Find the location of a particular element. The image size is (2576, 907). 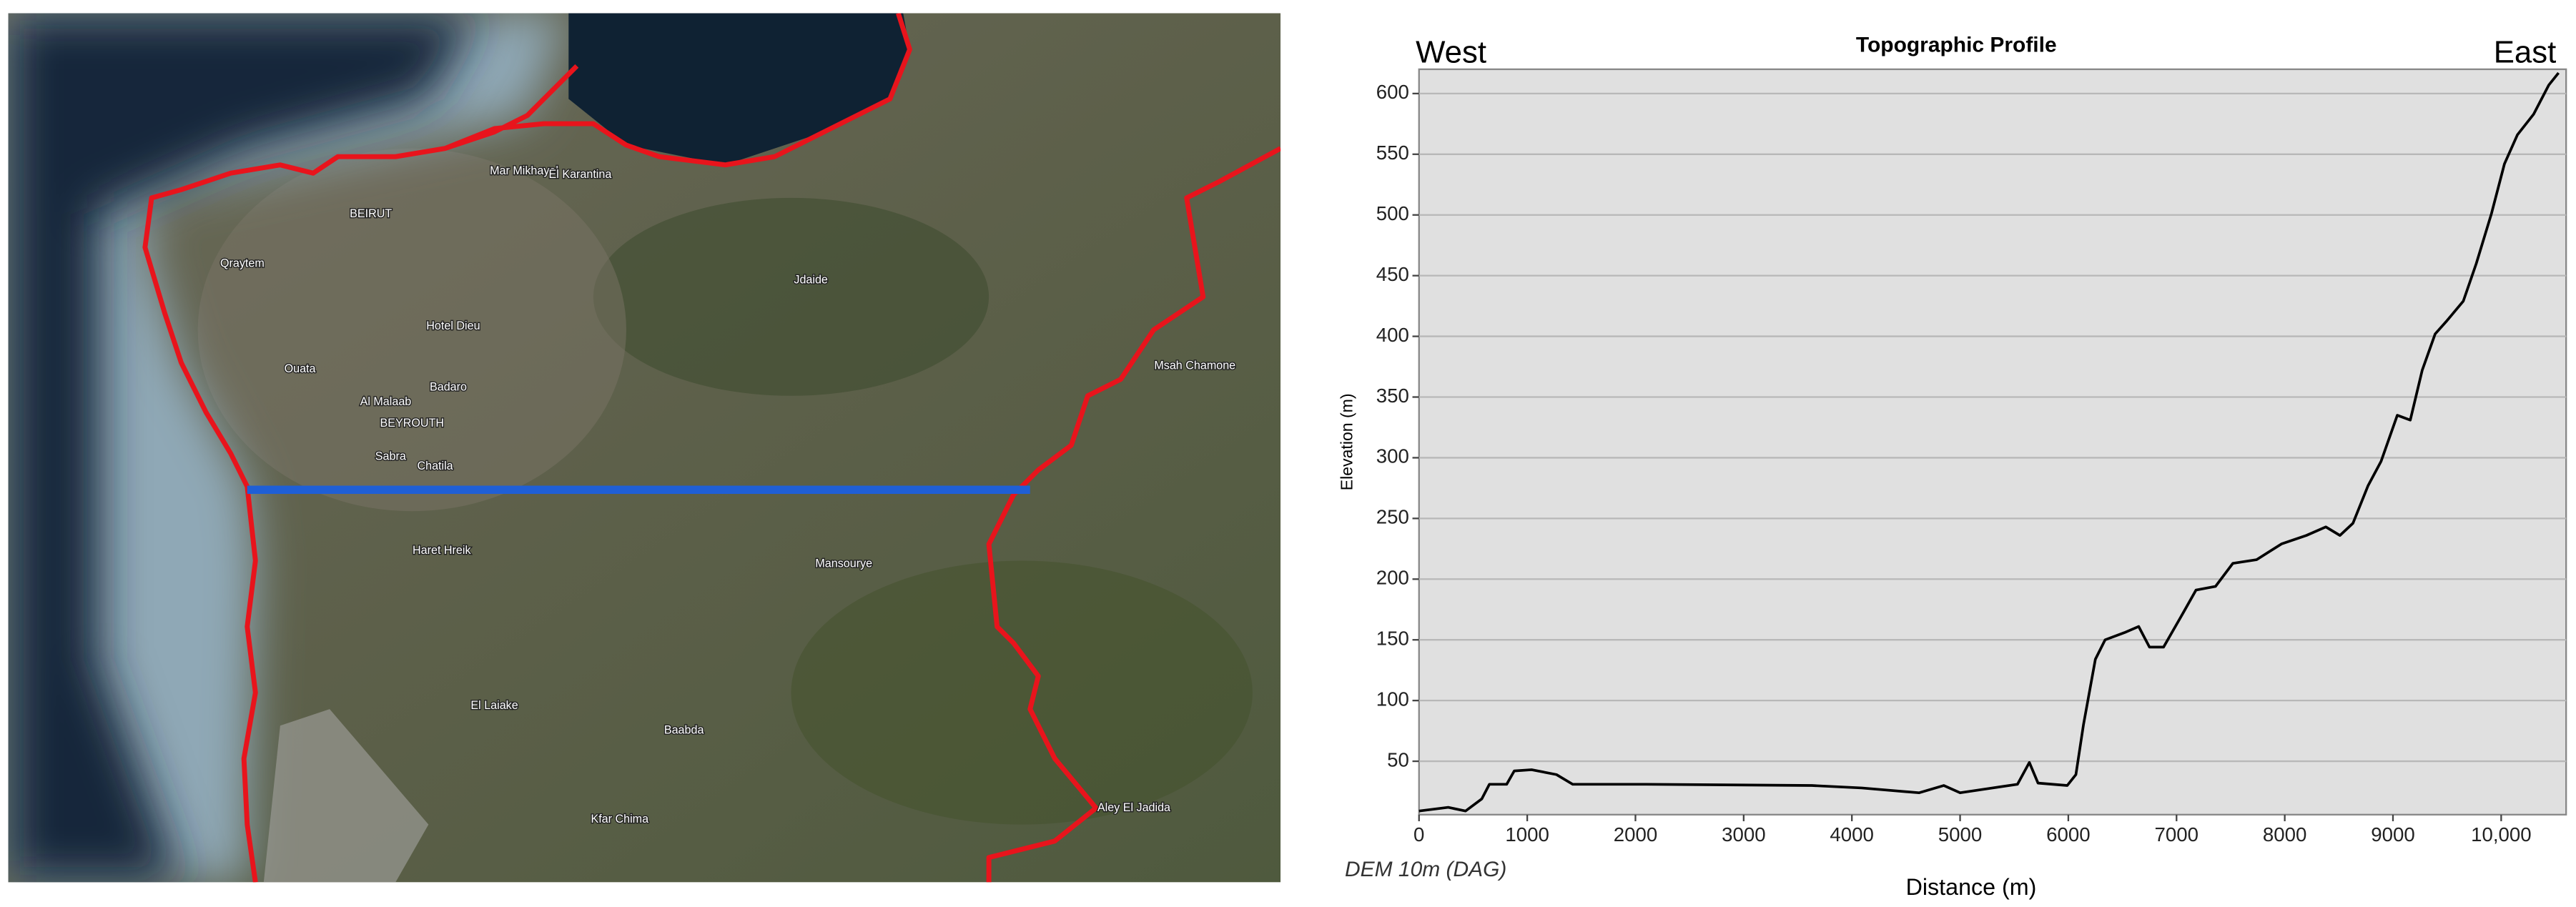

y-tick-label: 100 is located at coordinates (1392, 699).